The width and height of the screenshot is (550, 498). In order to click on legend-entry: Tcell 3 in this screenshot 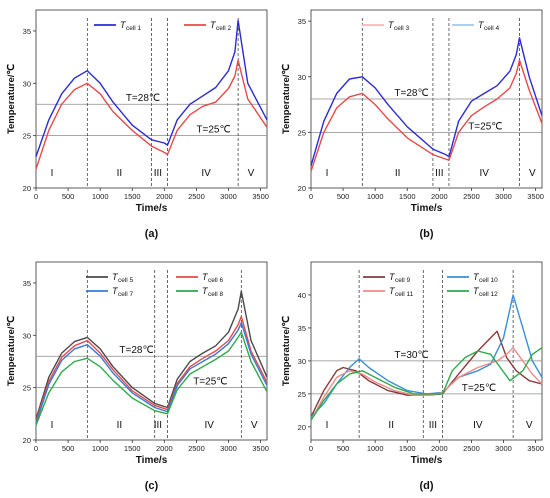, I will do `click(399, 26)`.